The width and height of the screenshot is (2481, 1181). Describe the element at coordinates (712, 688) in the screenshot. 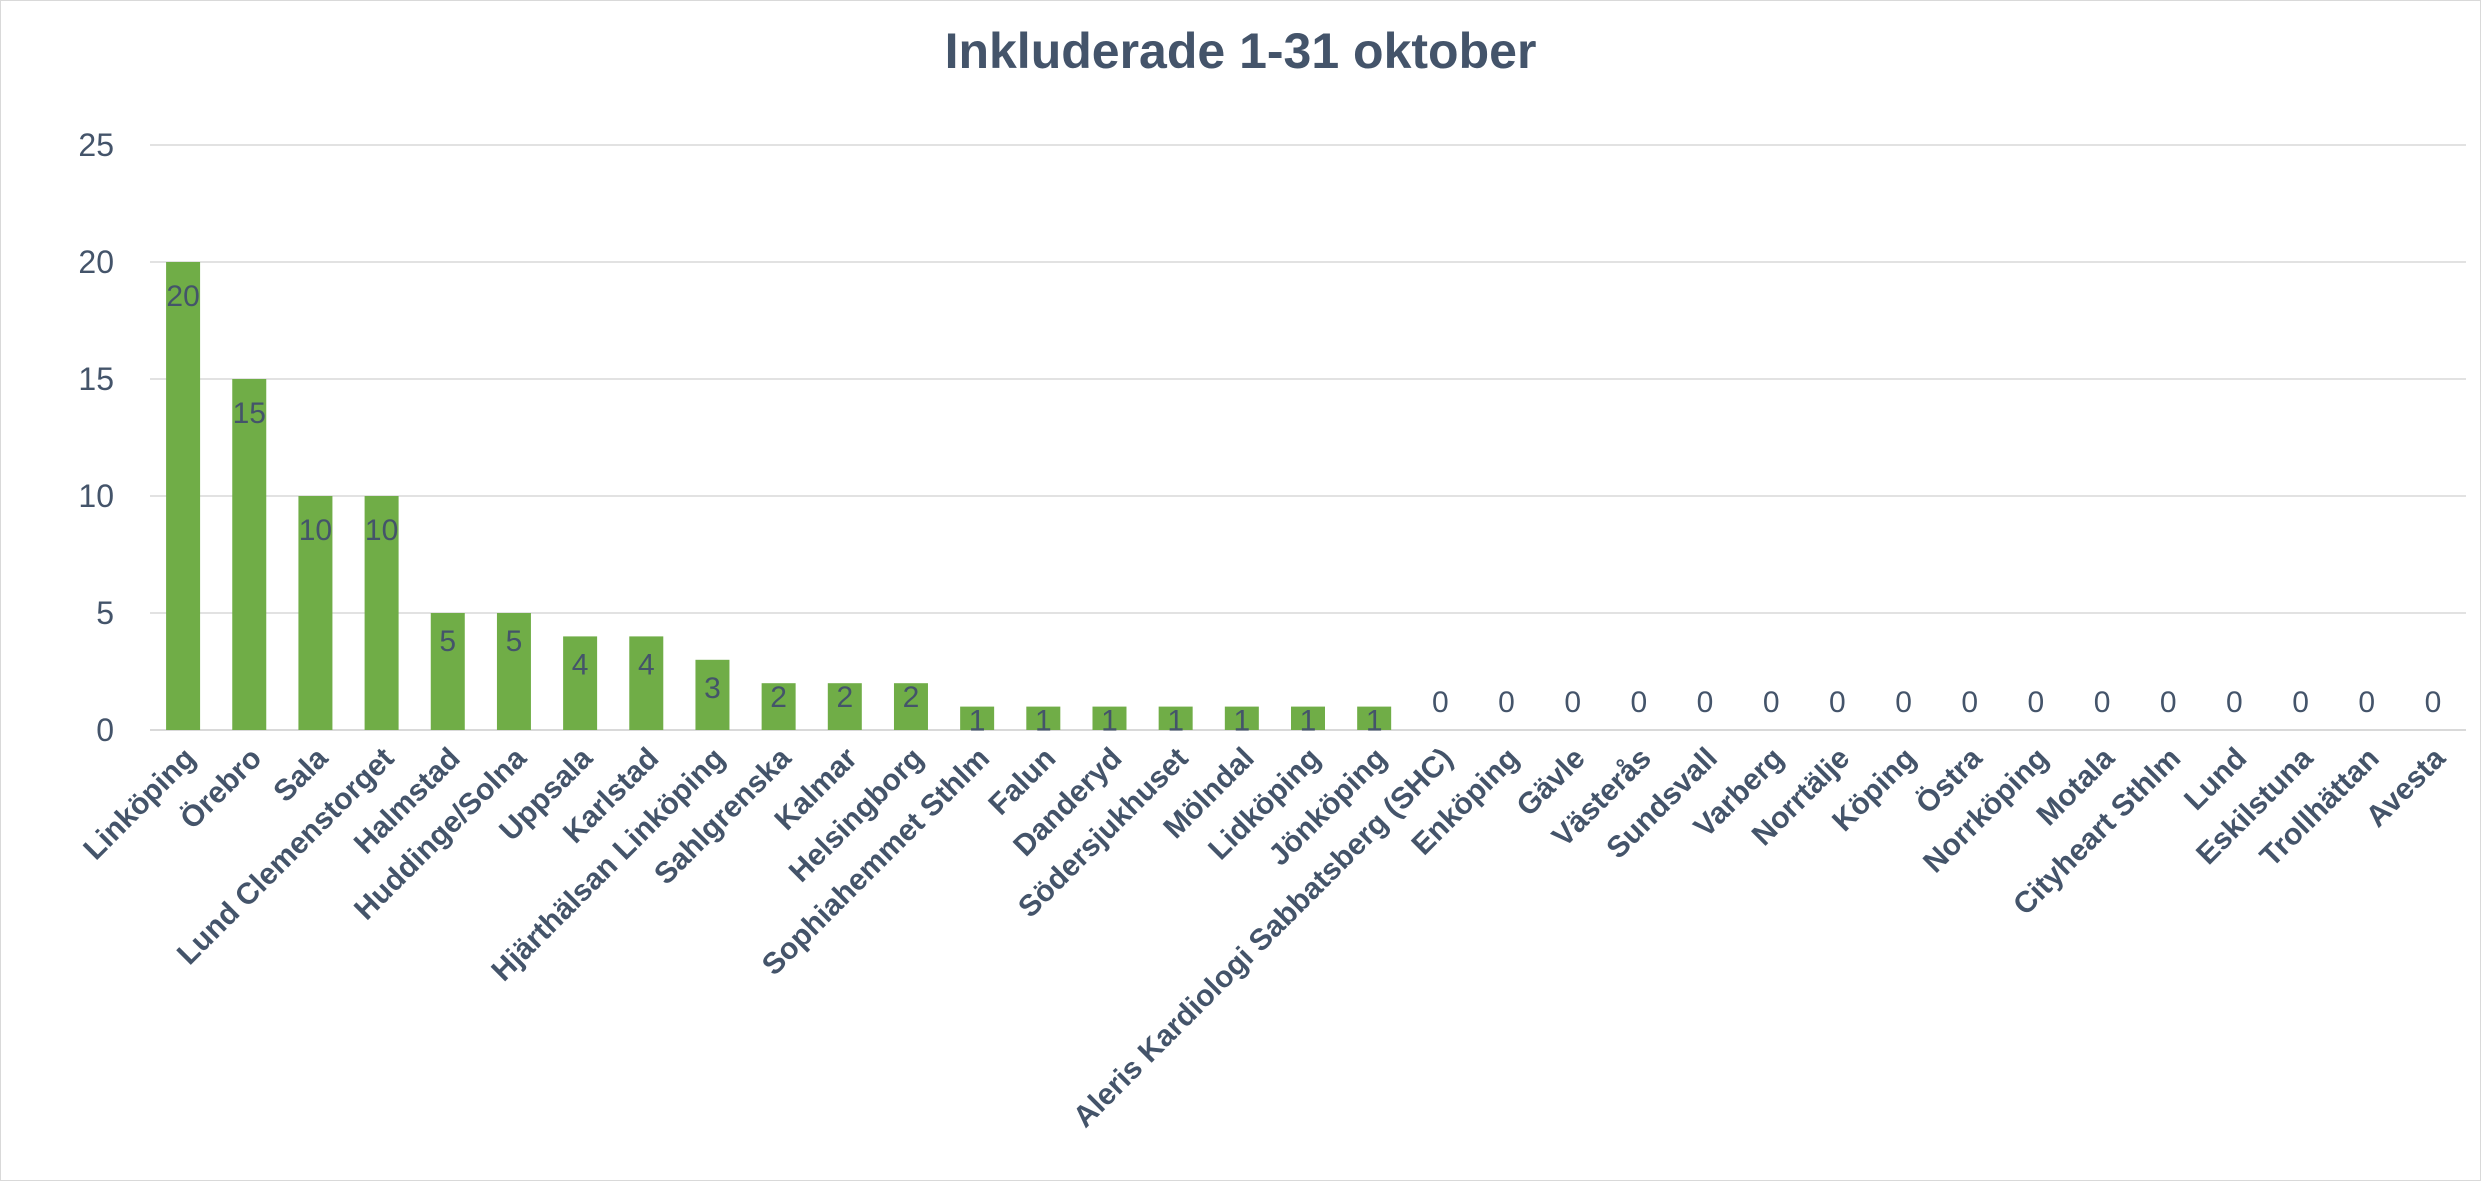

I see `data-label: 3` at that location.